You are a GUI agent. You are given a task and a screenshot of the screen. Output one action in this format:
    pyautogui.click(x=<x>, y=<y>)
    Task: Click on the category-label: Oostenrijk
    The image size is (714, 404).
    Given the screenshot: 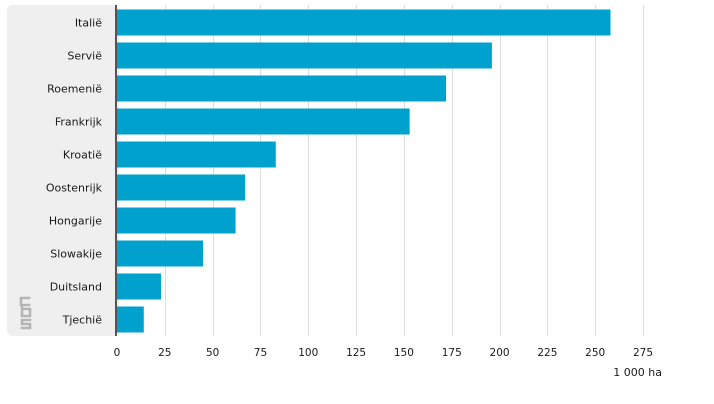 What is the action you would take?
    pyautogui.click(x=74, y=188)
    